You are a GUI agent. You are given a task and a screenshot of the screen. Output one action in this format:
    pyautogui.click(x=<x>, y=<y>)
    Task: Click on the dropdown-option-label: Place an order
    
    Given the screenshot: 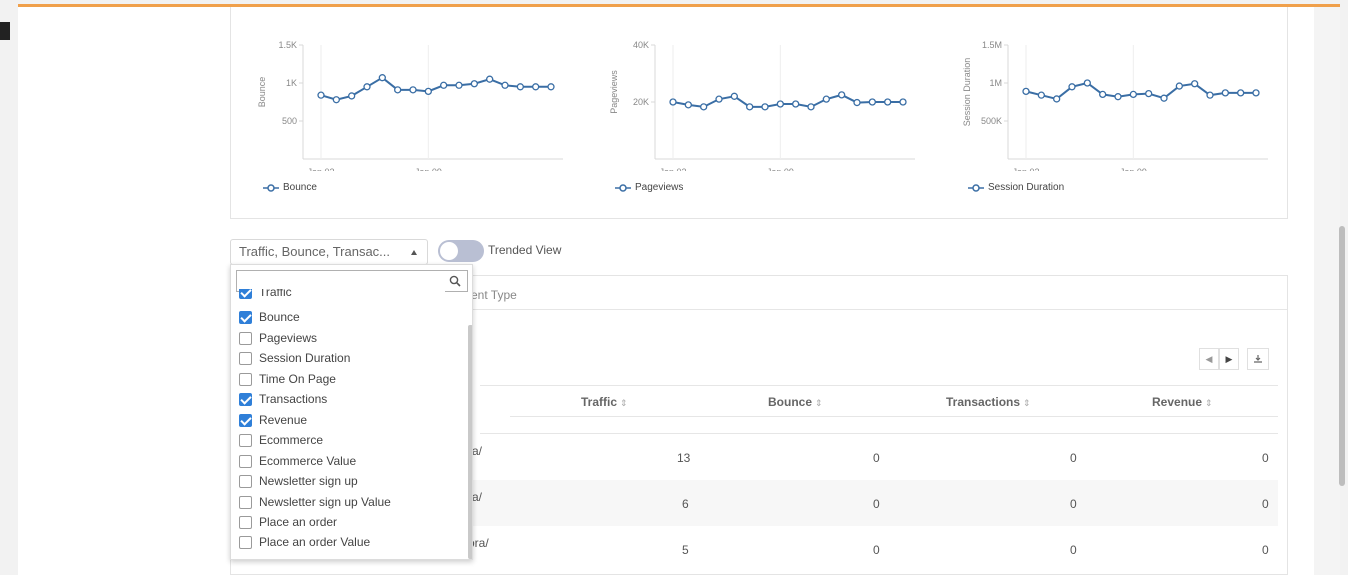 What is the action you would take?
    pyautogui.click(x=298, y=522)
    